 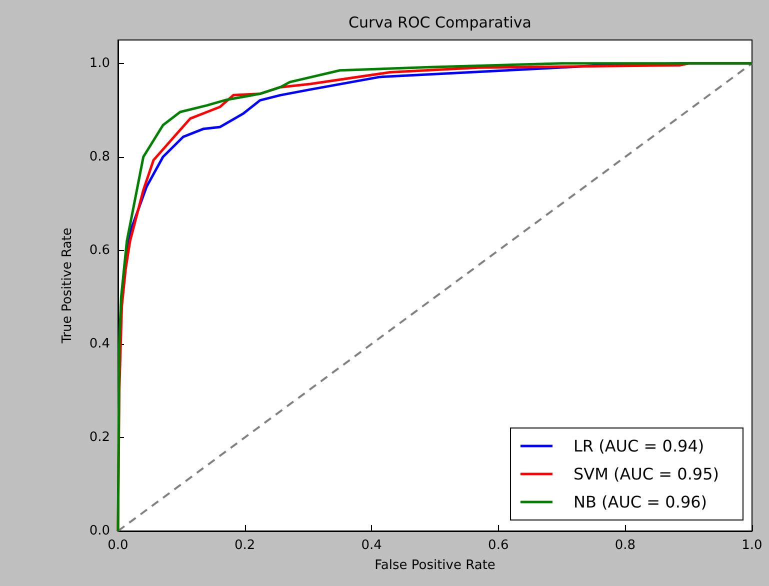 I want to click on y-axis-title: True Positive Rate, so click(x=67, y=286).